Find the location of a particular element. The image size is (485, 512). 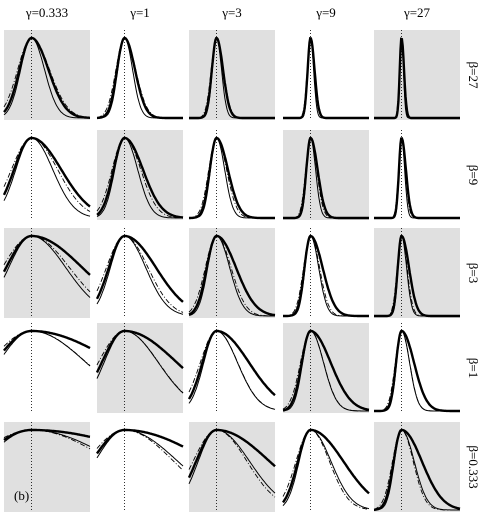

column-label: γ=3 is located at coordinates (231, 12).